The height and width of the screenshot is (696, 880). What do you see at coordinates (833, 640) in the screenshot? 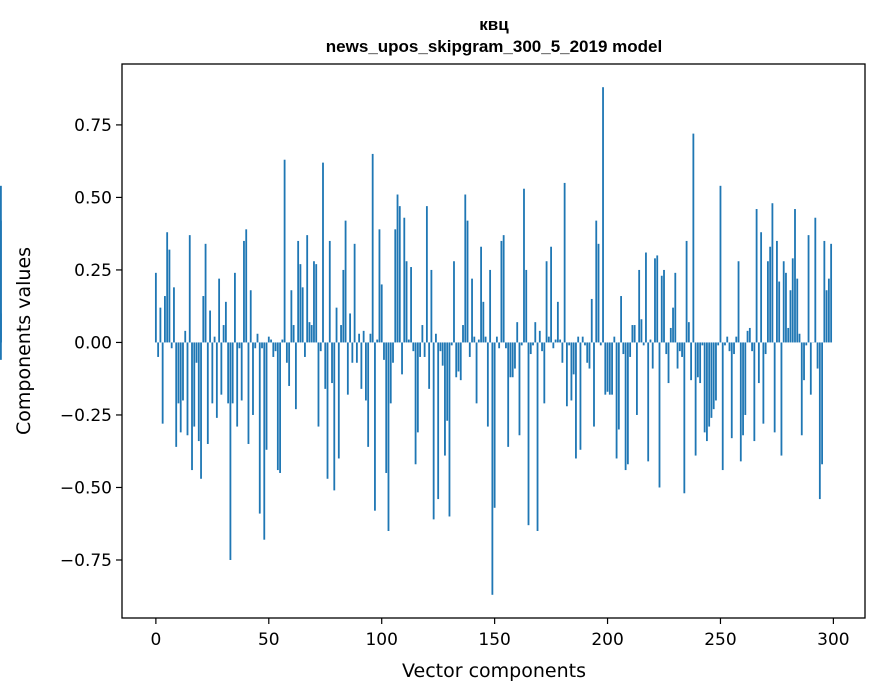
I see `x-tick-label: 300` at bounding box center [833, 640].